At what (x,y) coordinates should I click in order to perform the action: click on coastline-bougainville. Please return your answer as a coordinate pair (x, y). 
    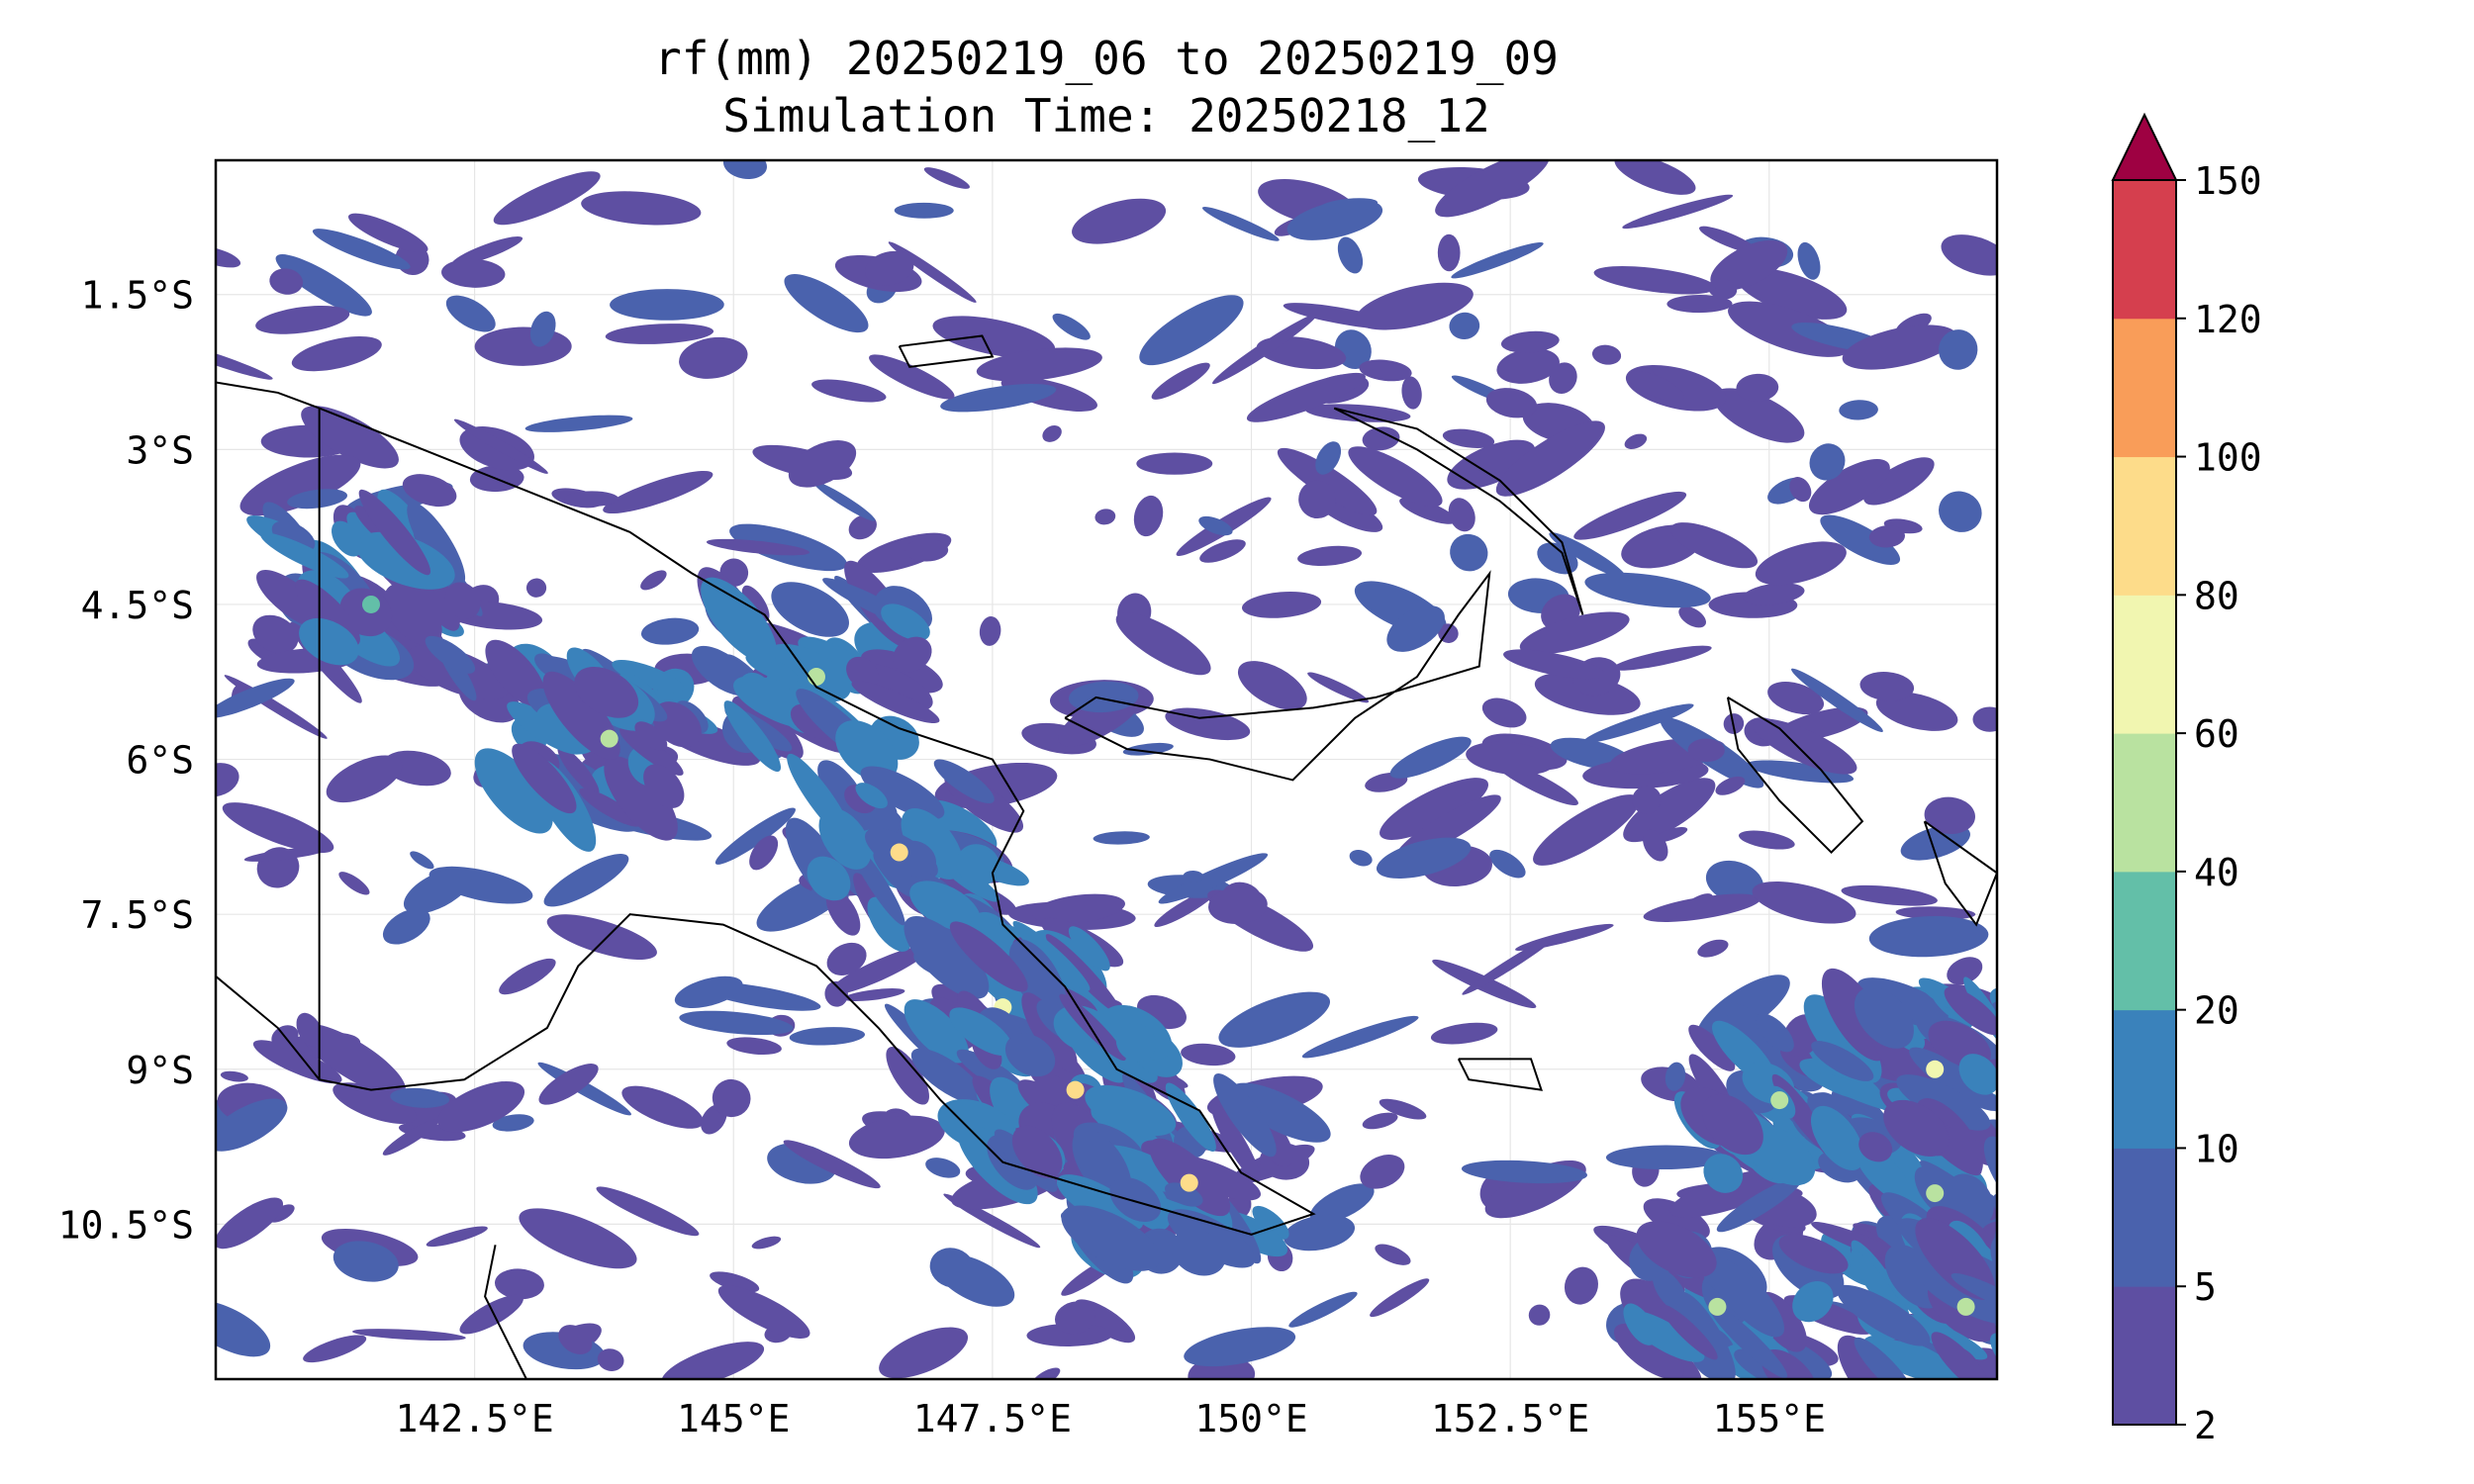
    Looking at the image, I should click on (1795, 775).